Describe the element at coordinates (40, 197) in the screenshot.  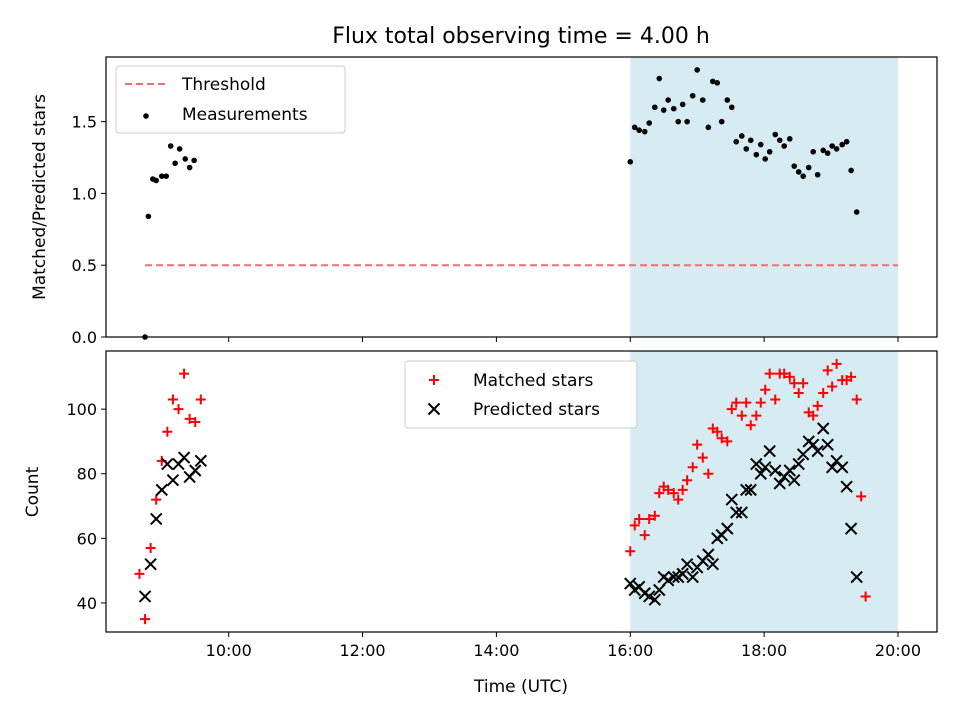
I see `top-y-axis-label: Matched/Predicted stars` at that location.